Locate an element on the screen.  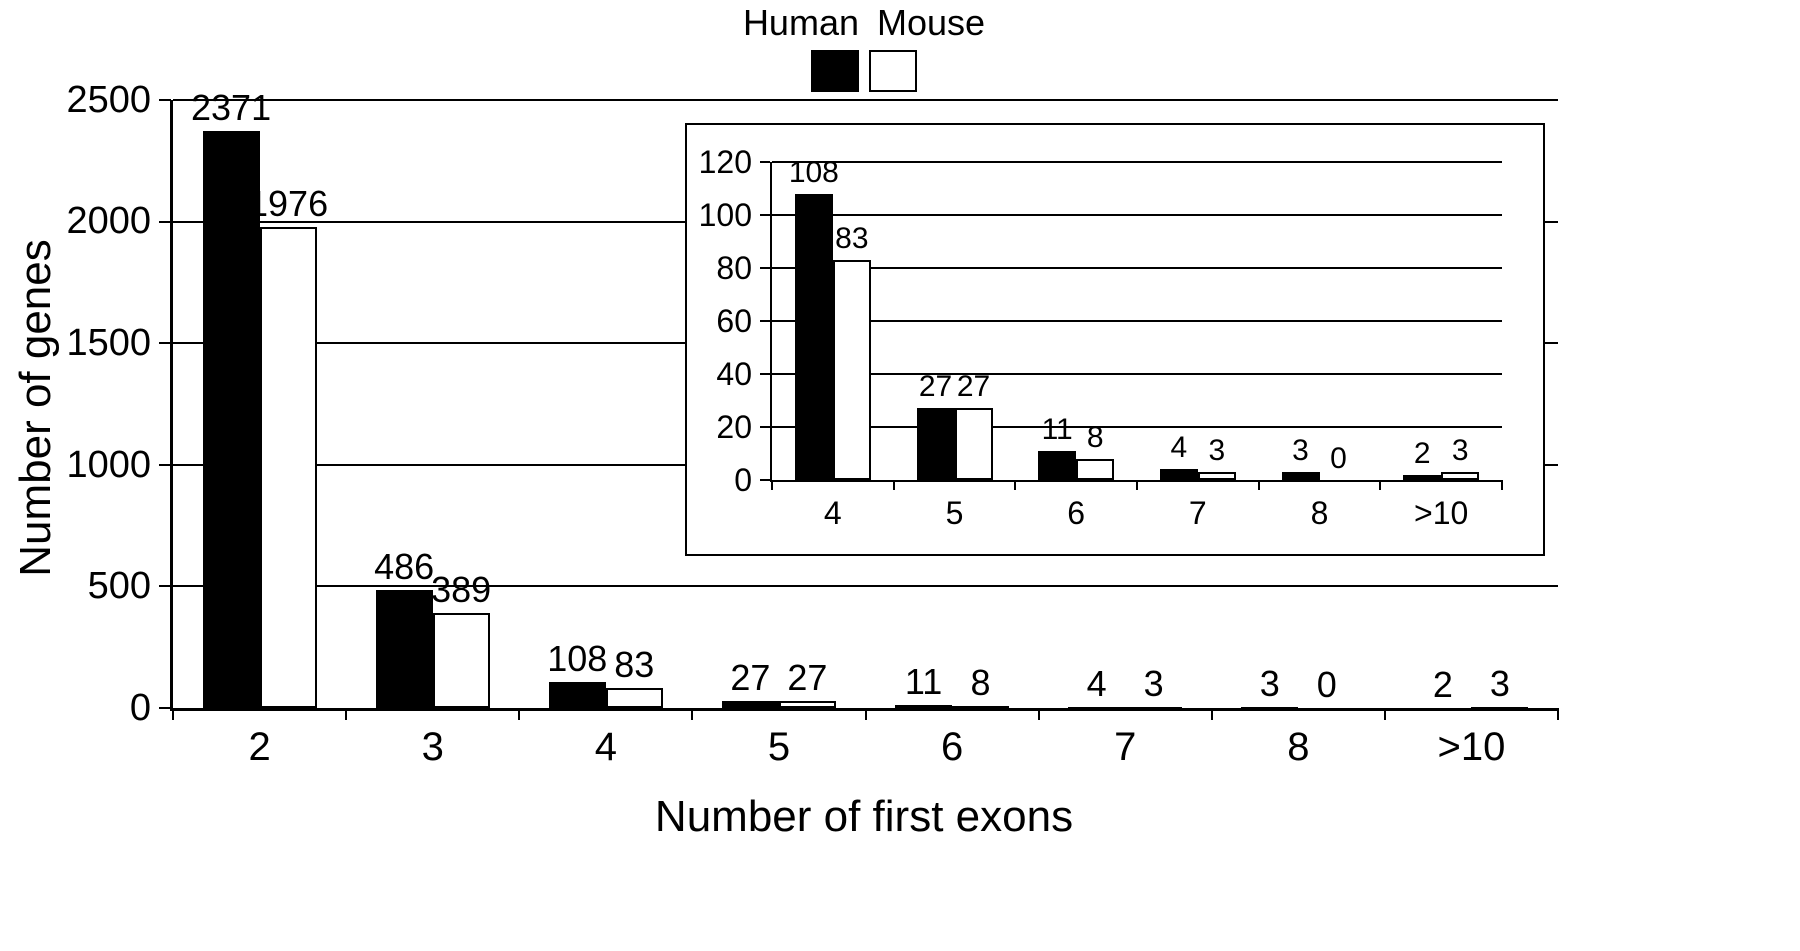
value-label-mouse->10: 3 is located at coordinates (1499, 684).